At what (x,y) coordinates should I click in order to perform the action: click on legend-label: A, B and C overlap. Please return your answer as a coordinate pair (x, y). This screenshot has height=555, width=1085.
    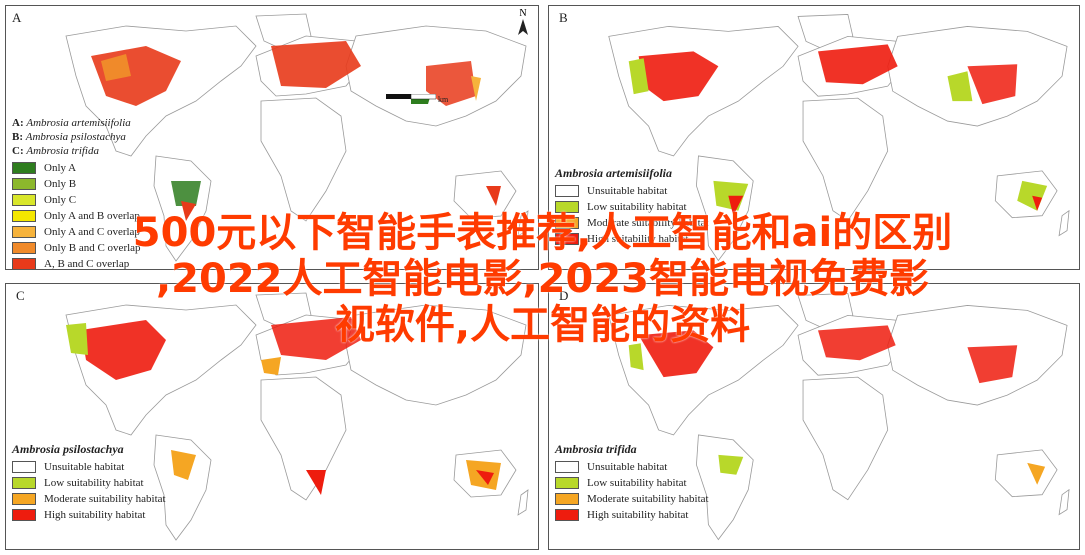
    Looking at the image, I should click on (87, 264).